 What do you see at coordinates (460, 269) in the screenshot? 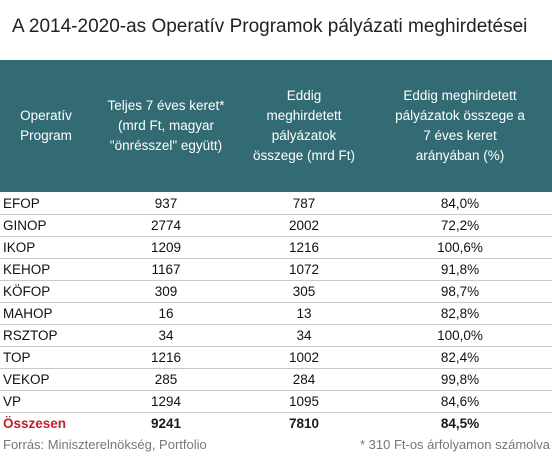
I see `cell-ratio: 91,8%` at bounding box center [460, 269].